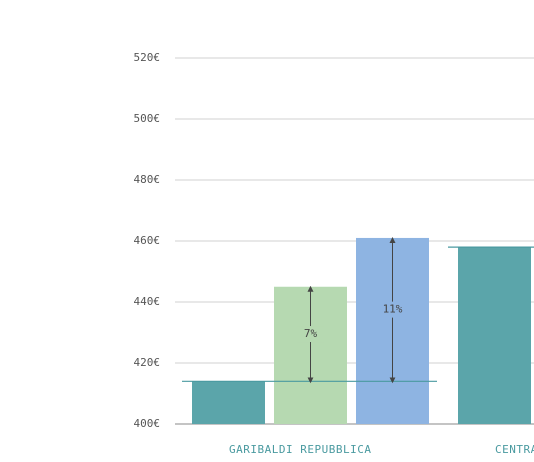 The image size is (534, 462). What do you see at coordinates (514, 449) in the screenshot?
I see `x-tick-label: CENTRA` at bounding box center [514, 449].